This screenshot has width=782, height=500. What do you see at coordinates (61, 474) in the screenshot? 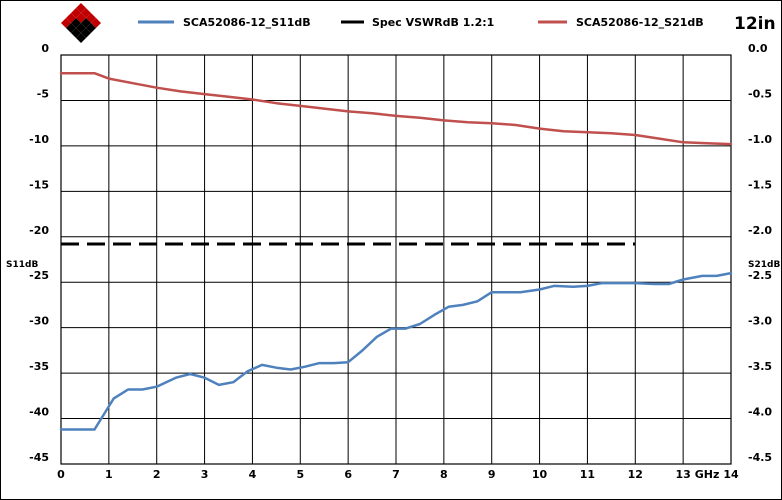
I see `x-tick-label: 0` at bounding box center [61, 474].